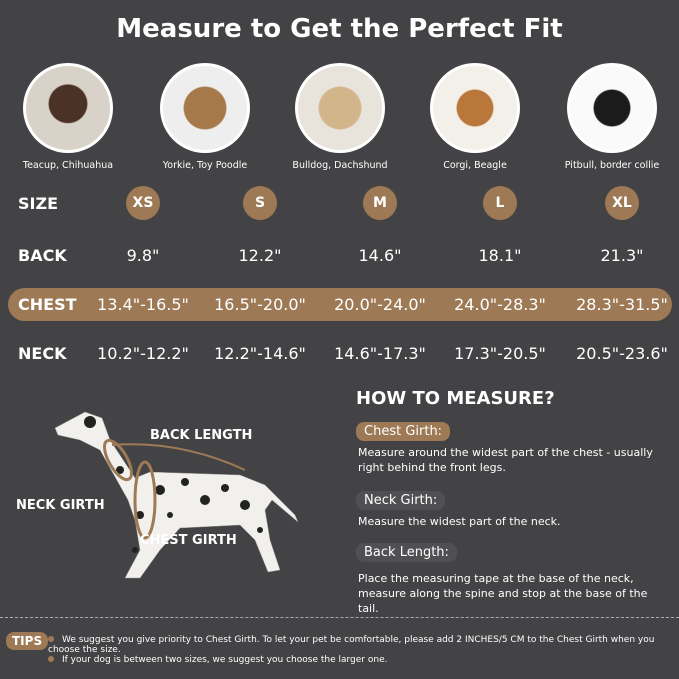 The image size is (679, 679). Describe the element at coordinates (260, 255) in the screenshot. I see `back-value: 12.2"` at that location.